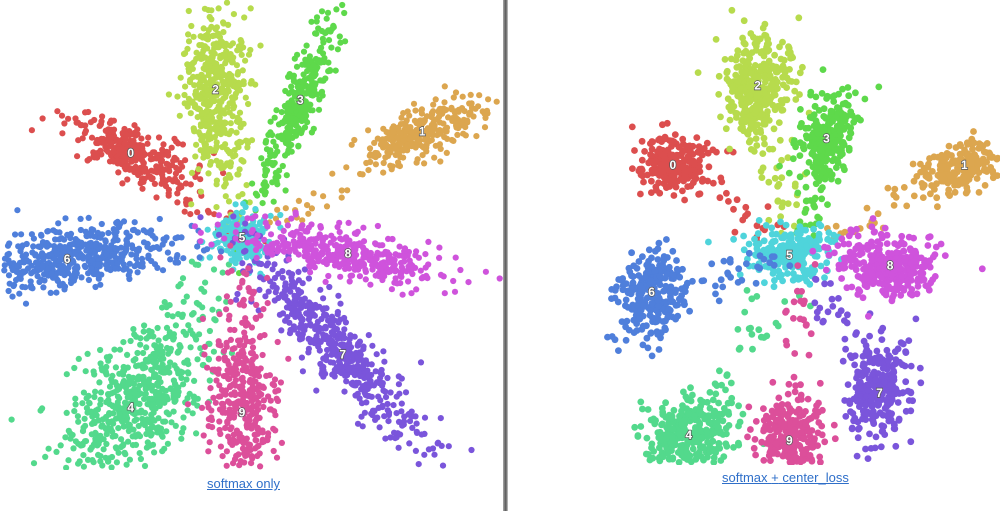 The height and width of the screenshot is (511, 1000). Describe the element at coordinates (336, 341) in the screenshot. I see `cluster-7-points` at that location.